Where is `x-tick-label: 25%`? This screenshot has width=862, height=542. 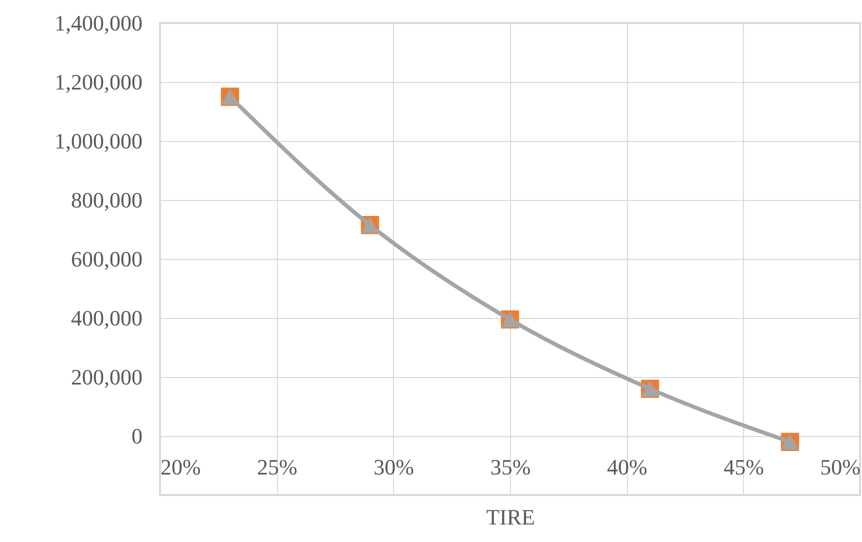
x-tick-label: 25% is located at coordinates (277, 467).